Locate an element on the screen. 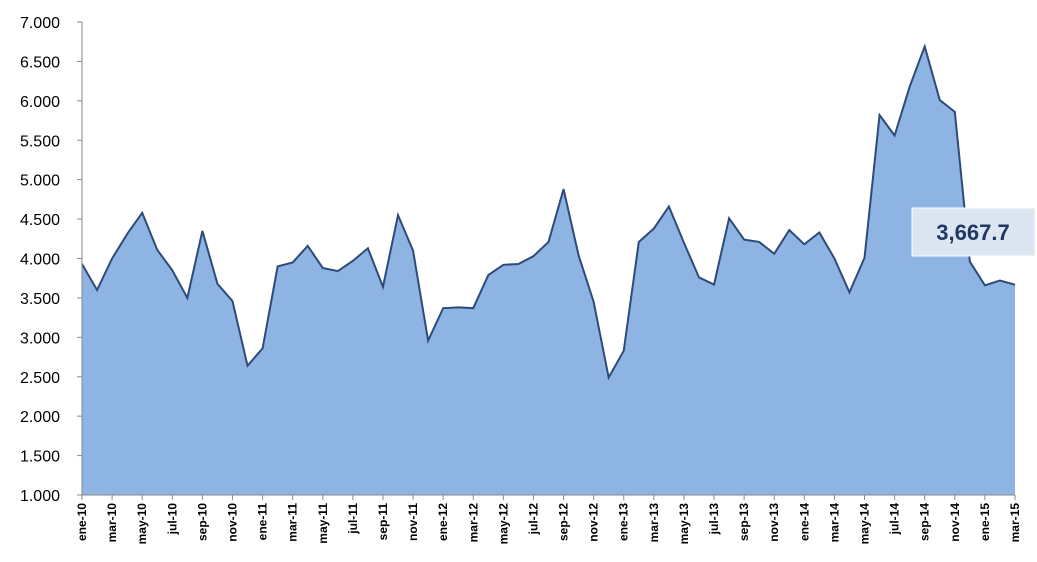  y-tick-label: 5.000 is located at coordinates (40, 181).